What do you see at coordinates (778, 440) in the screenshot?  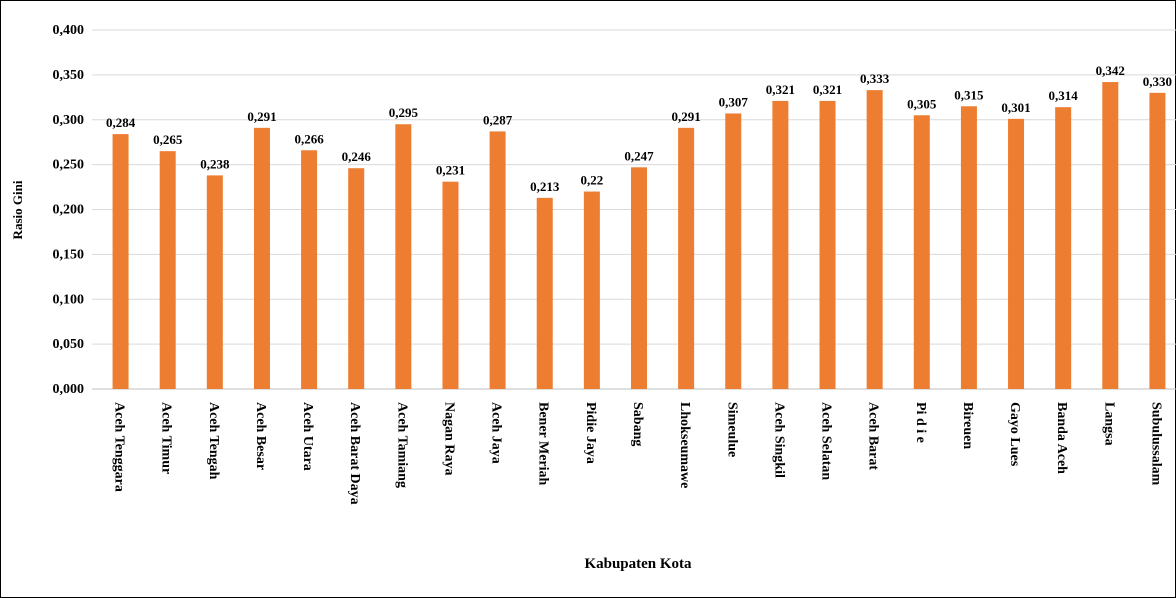 I see `x-tick-label: Aceh Singkil` at bounding box center [778, 440].